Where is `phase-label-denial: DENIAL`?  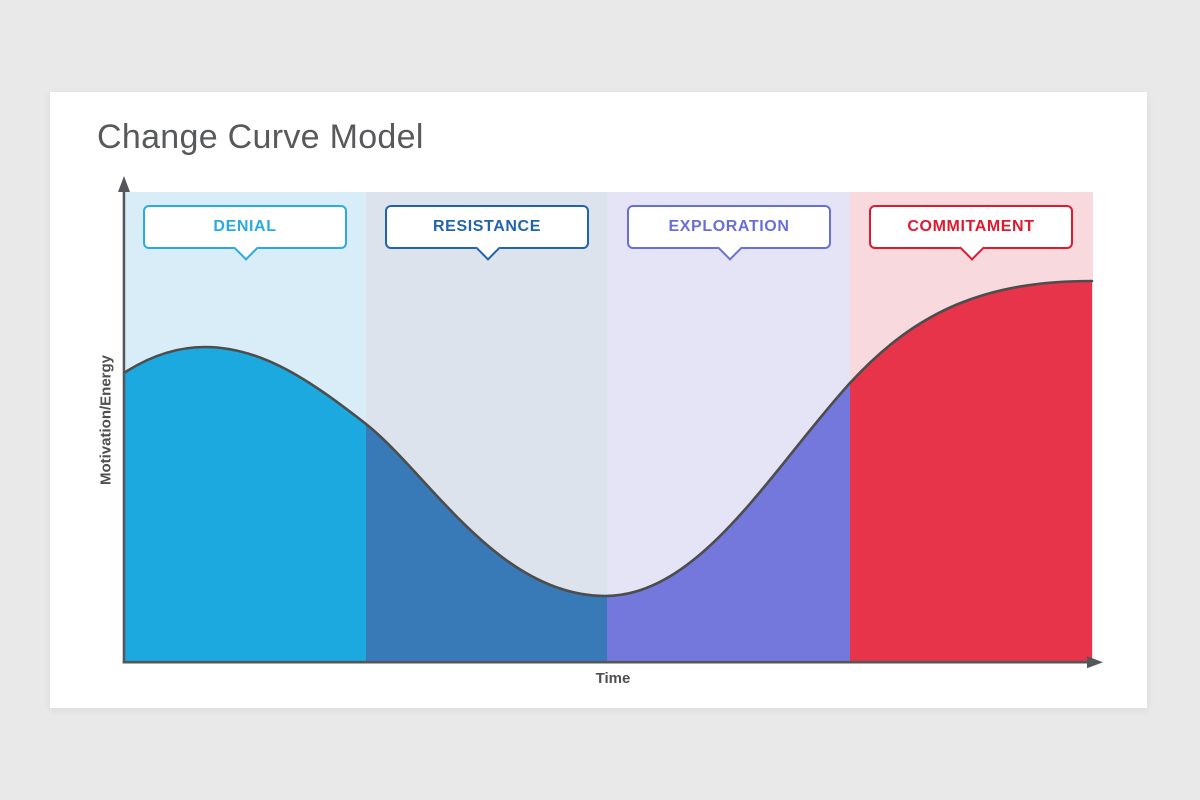
phase-label-denial: DENIAL is located at coordinates (245, 233).